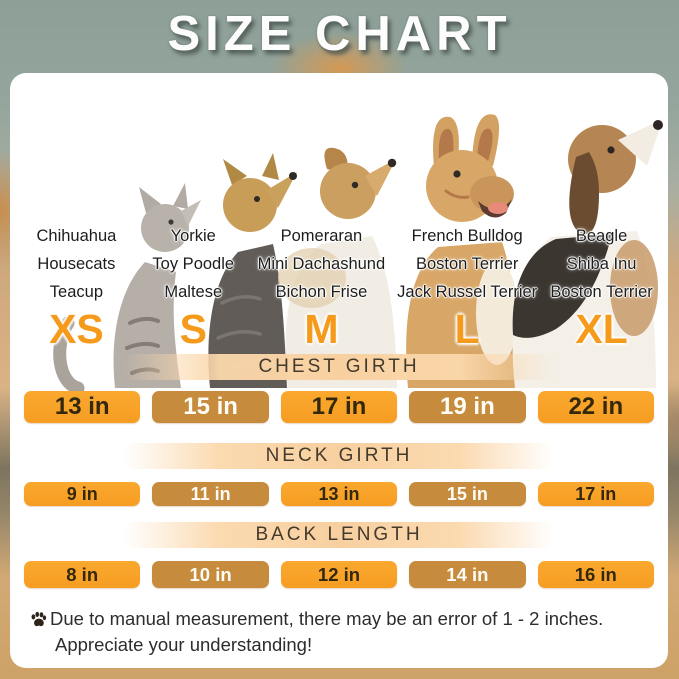 The image size is (679, 679). Describe the element at coordinates (595, 407) in the screenshot. I see `measure-value: 22 in` at that location.